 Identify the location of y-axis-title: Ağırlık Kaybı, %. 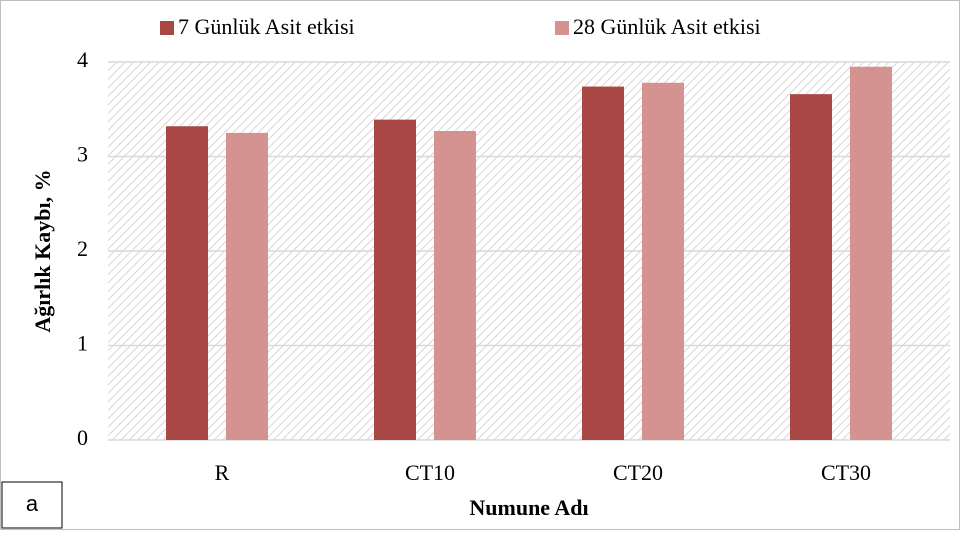
(42, 250).